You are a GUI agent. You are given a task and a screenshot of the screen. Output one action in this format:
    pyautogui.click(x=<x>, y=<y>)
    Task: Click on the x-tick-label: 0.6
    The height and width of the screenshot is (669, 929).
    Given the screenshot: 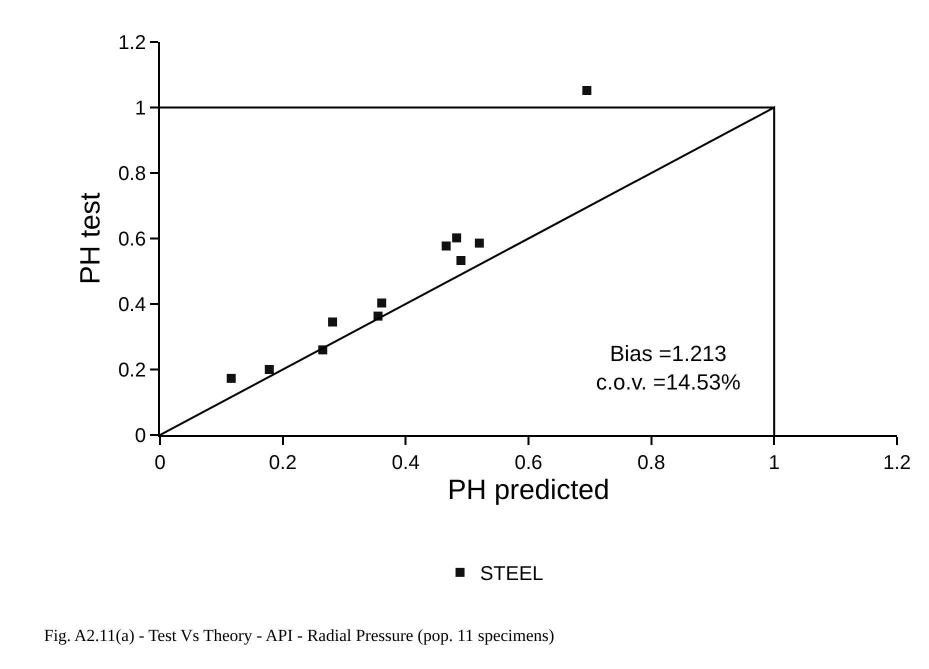 What is the action you would take?
    pyautogui.click(x=528, y=463)
    